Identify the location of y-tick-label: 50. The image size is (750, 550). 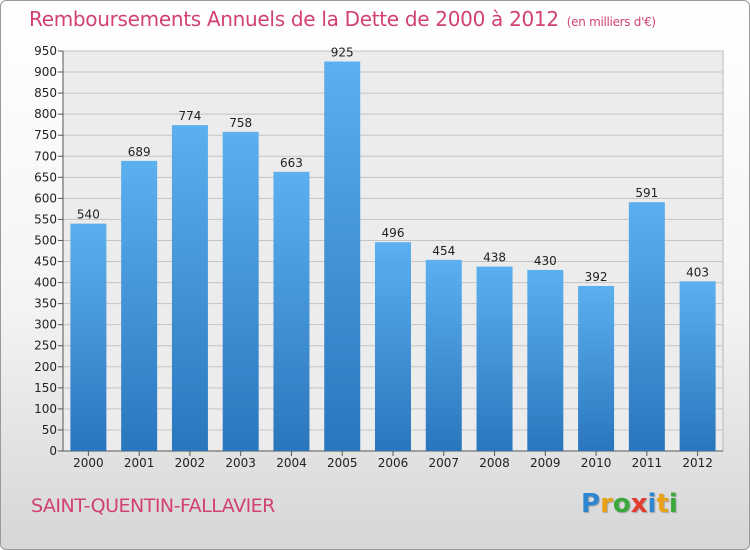
(49, 430).